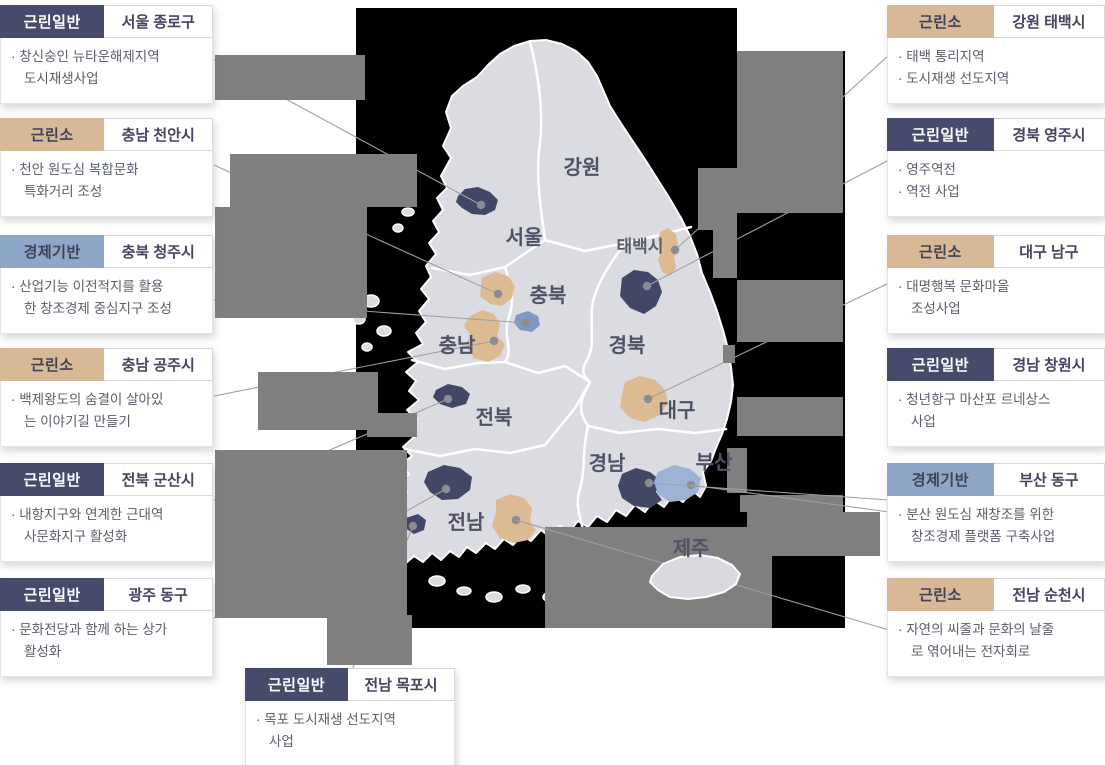  What do you see at coordinates (996, 414) in the screenshot?
I see `callout-body: · 청년항구 마산포 르네상스 사업` at bounding box center [996, 414].